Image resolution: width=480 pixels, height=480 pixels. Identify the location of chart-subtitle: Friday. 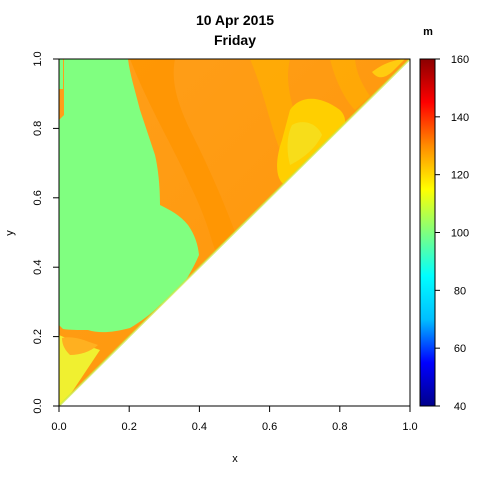
(235, 40).